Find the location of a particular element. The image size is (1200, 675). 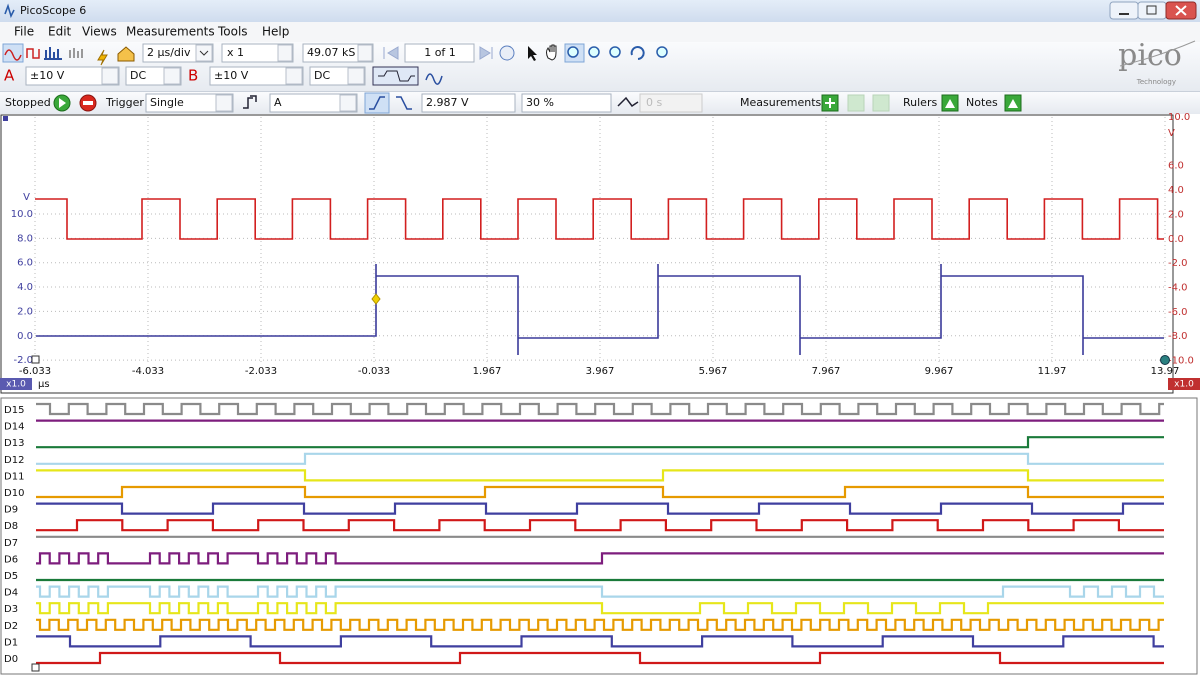

left-tick-label: 2.0 is located at coordinates (25, 311).